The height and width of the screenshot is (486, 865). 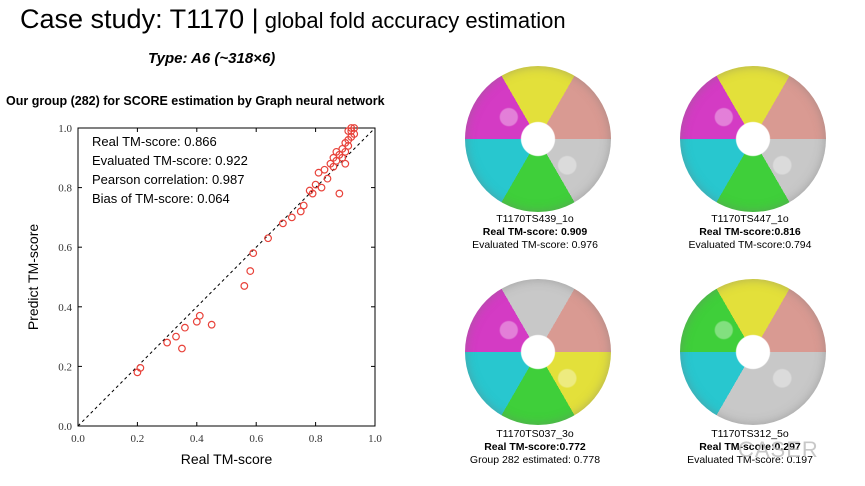 What do you see at coordinates (750, 460) in the screenshot?
I see `evaluated-tm-score: Evaluated TM-score: 0.197` at bounding box center [750, 460].